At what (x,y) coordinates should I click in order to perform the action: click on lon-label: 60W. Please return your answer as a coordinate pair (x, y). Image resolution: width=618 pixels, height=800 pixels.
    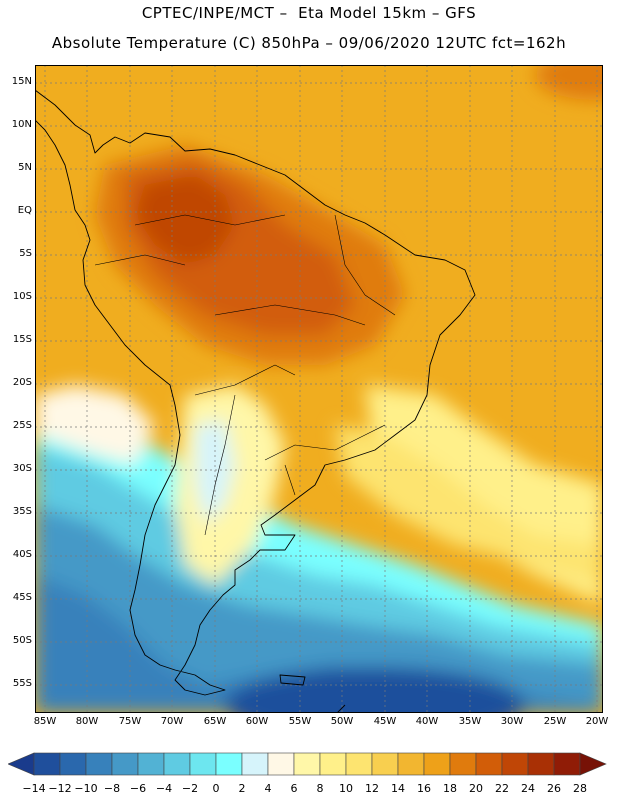
    Looking at the image, I should click on (257, 721).